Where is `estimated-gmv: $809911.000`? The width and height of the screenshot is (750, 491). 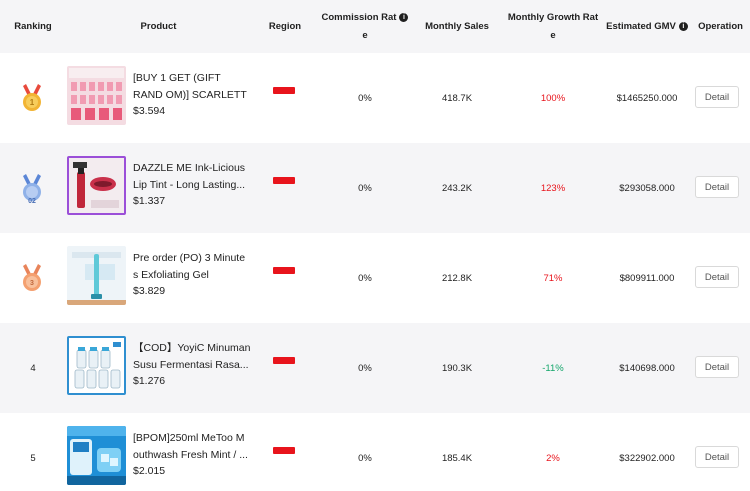
estimated-gmv: $809911.000 is located at coordinates (647, 278).